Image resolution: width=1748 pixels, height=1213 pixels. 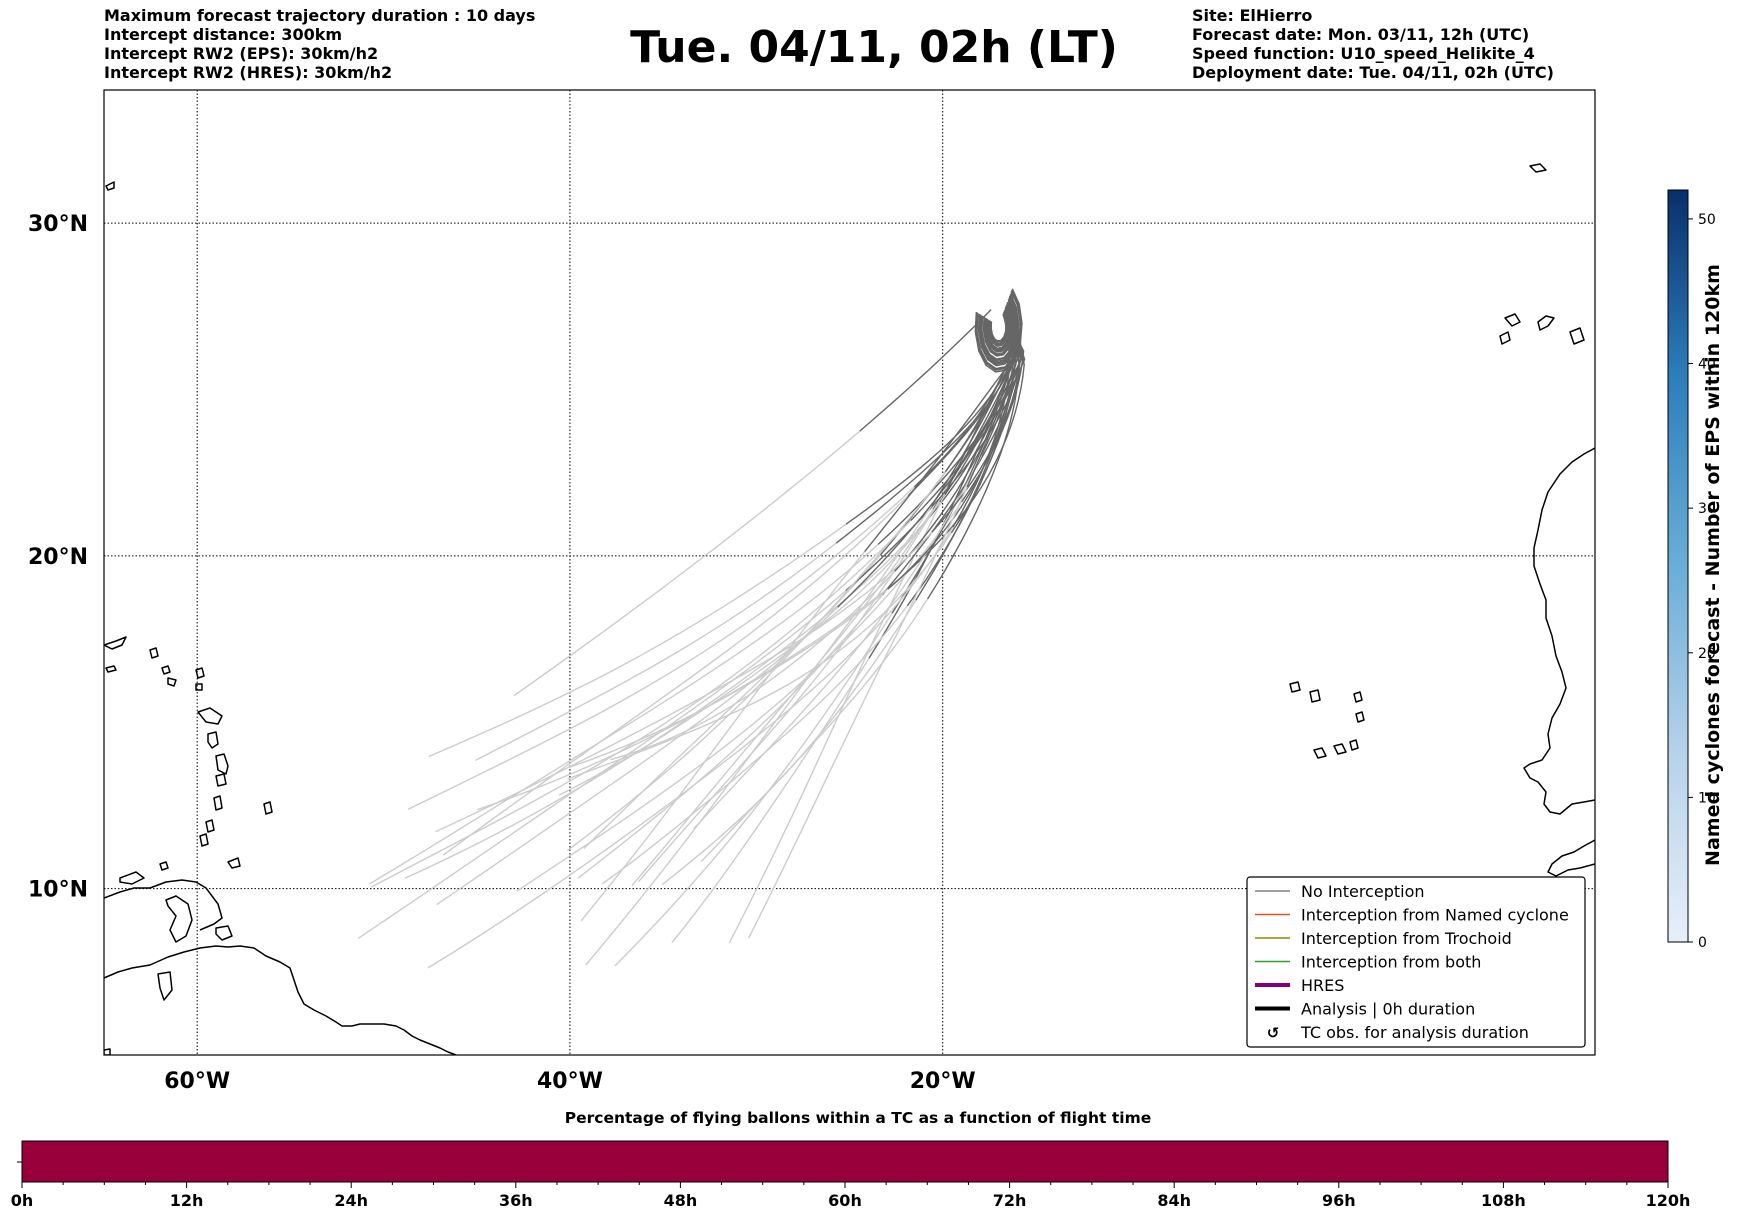 I want to click on bar-tick-label: 48h, so click(x=681, y=1200).